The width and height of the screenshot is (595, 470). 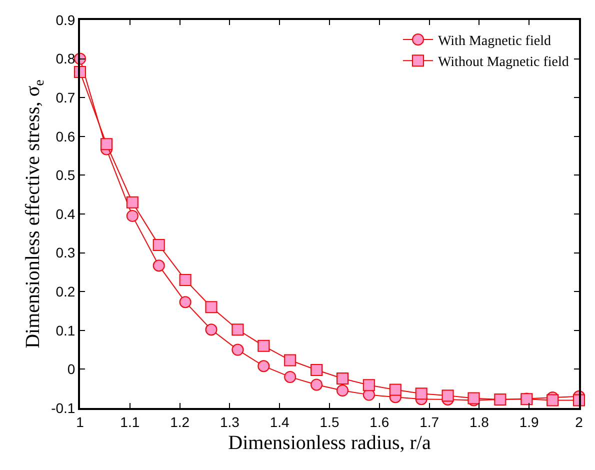 I want to click on x-tick-label: 2, so click(x=579, y=422).